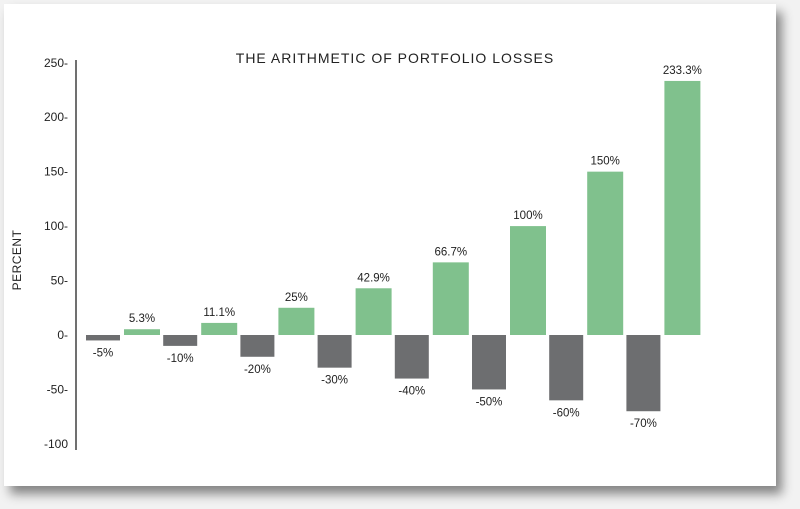 Image resolution: width=800 pixels, height=509 pixels. I want to click on y-tick-label: -50-, so click(57, 389).